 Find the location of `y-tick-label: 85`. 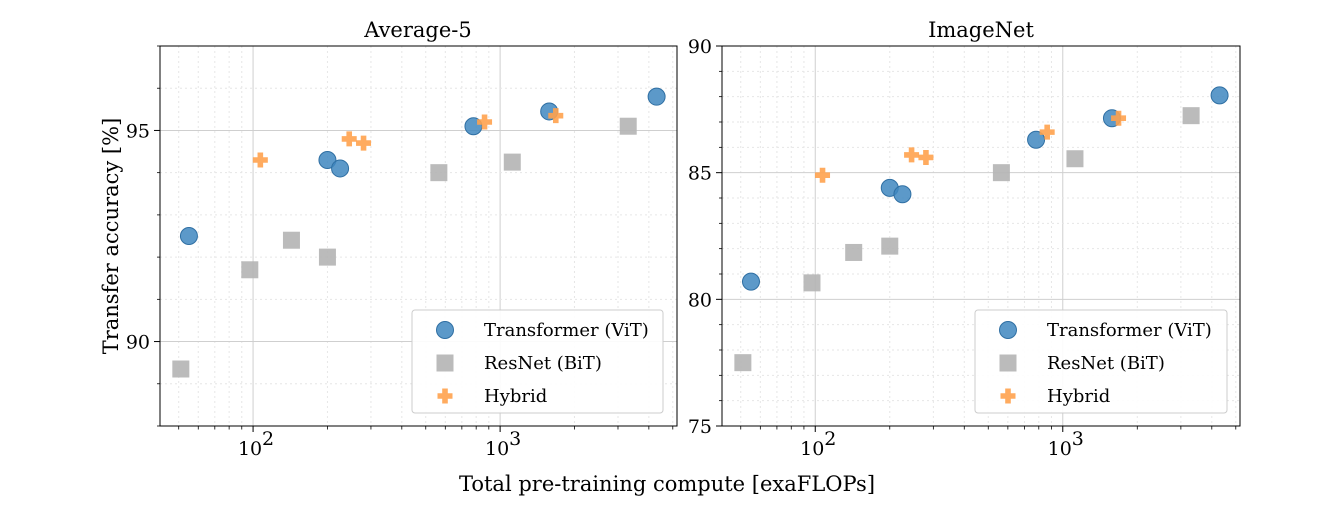

y-tick-label: 85 is located at coordinates (700, 174).